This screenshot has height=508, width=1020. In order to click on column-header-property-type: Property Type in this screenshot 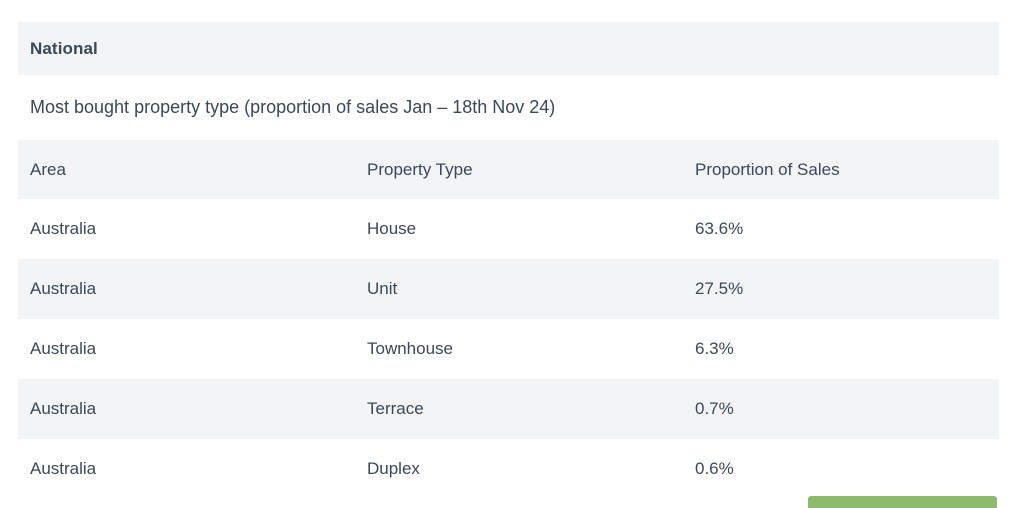, I will do `click(420, 169)`.